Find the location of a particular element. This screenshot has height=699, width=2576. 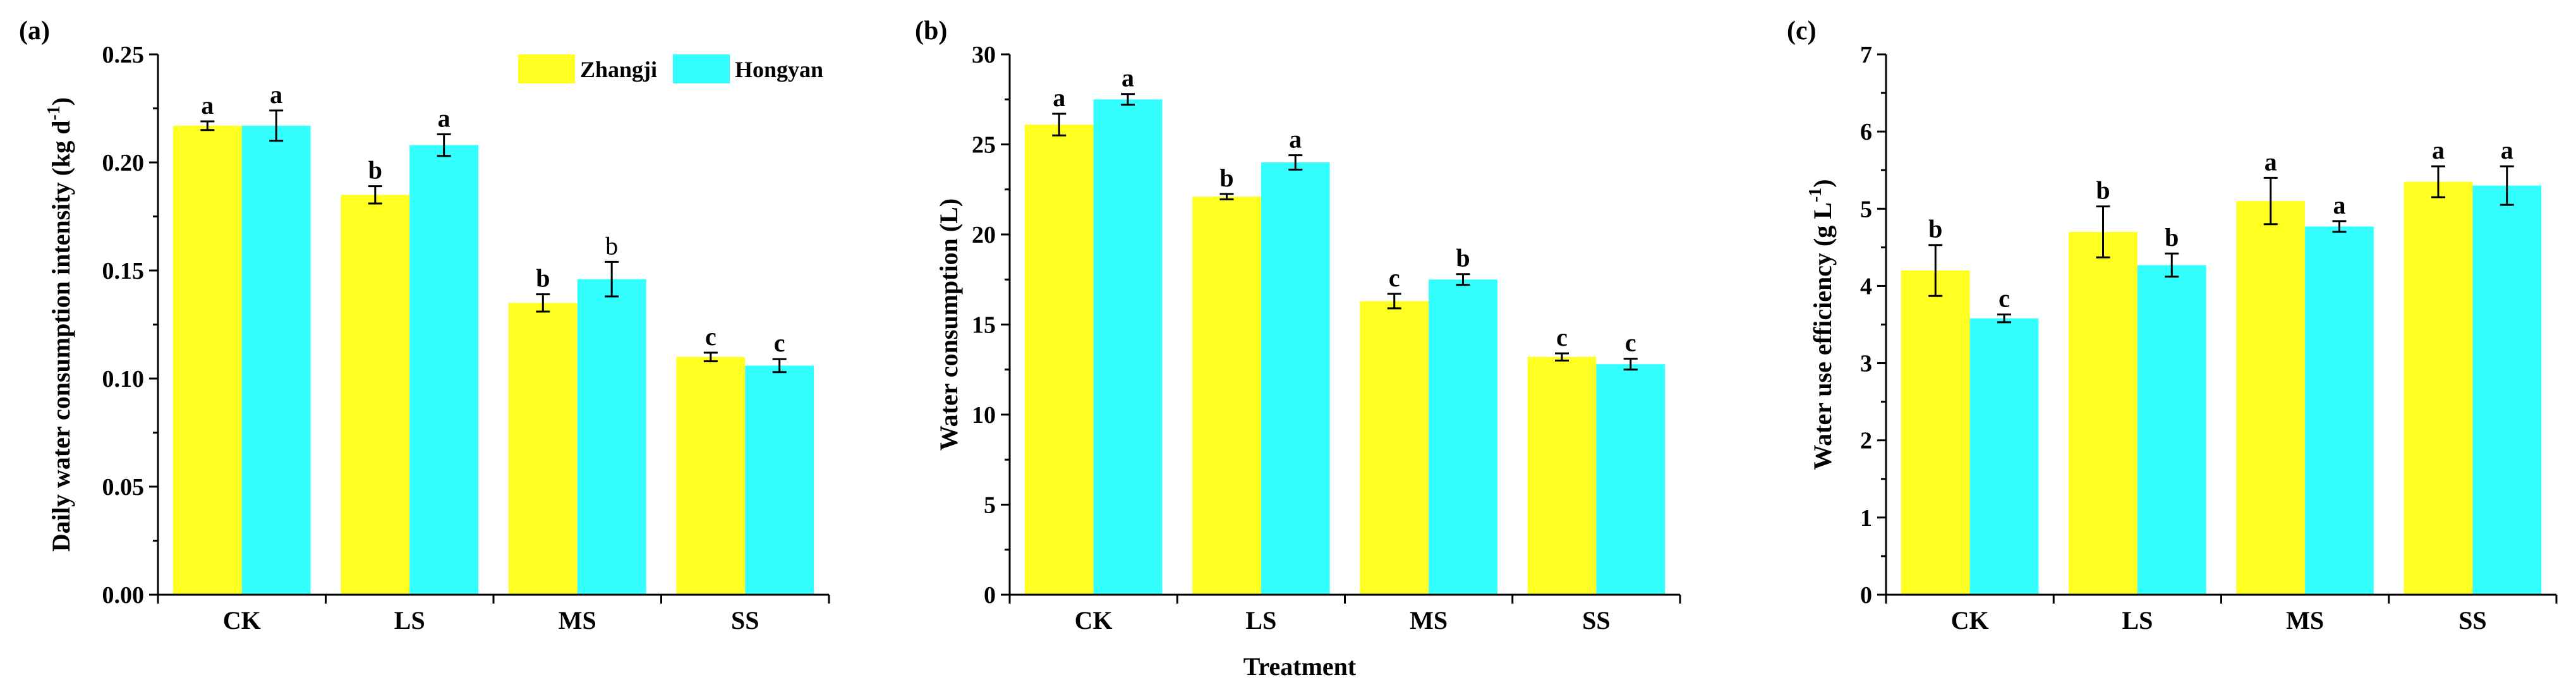

y-tick-label: 2 is located at coordinates (1866, 441).